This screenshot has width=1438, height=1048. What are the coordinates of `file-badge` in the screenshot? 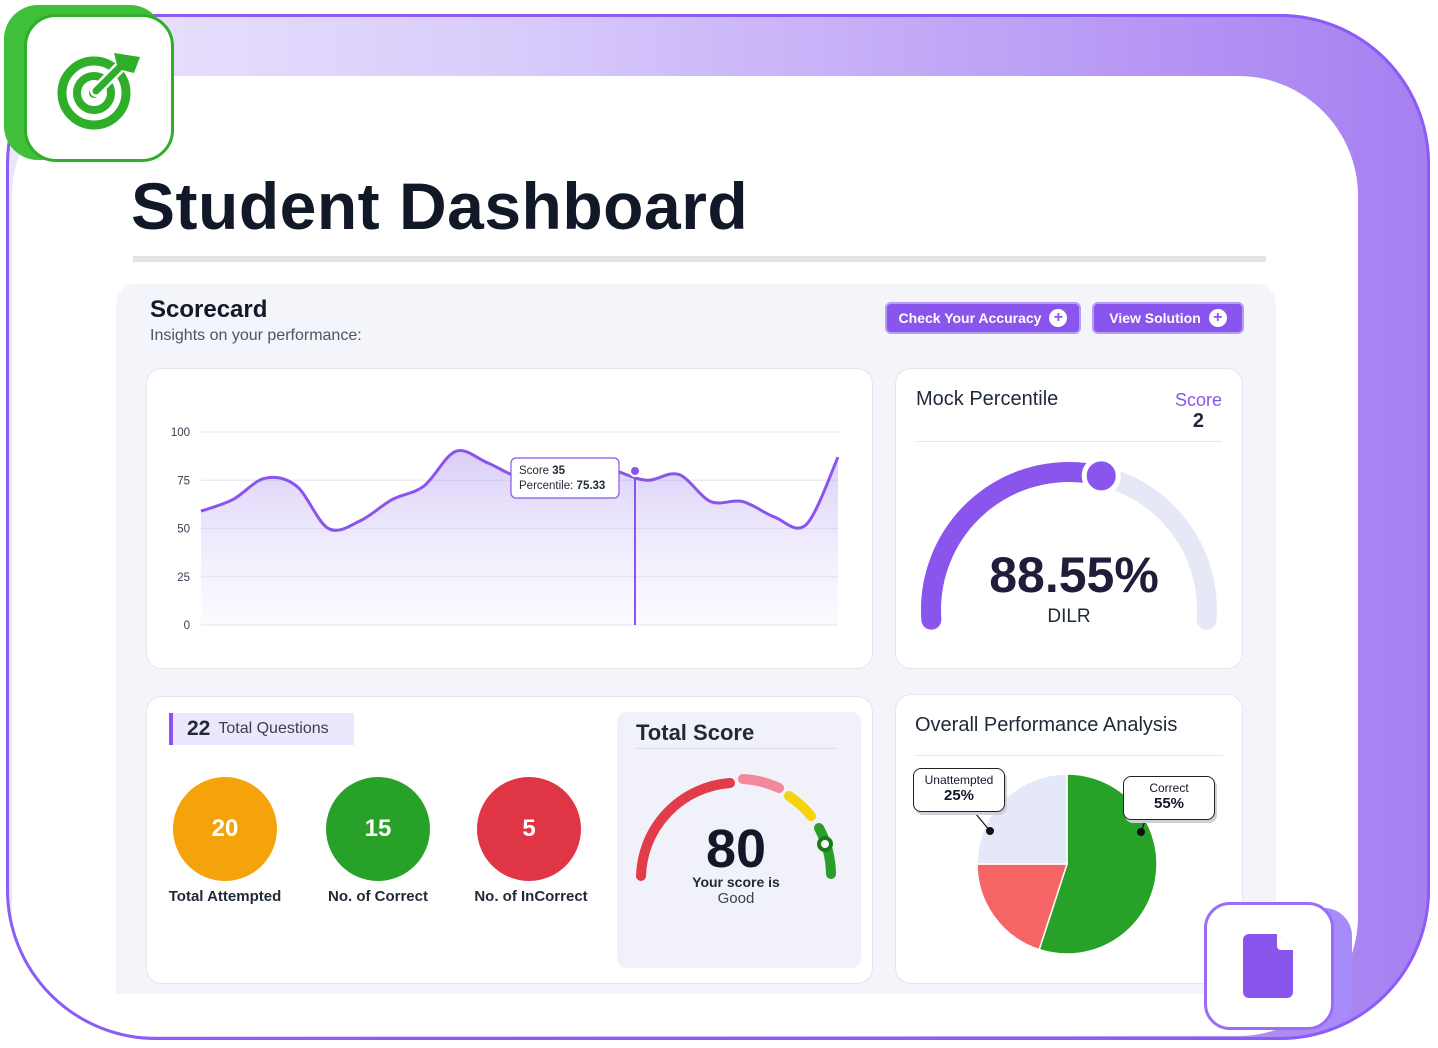 It's located at (1269, 966).